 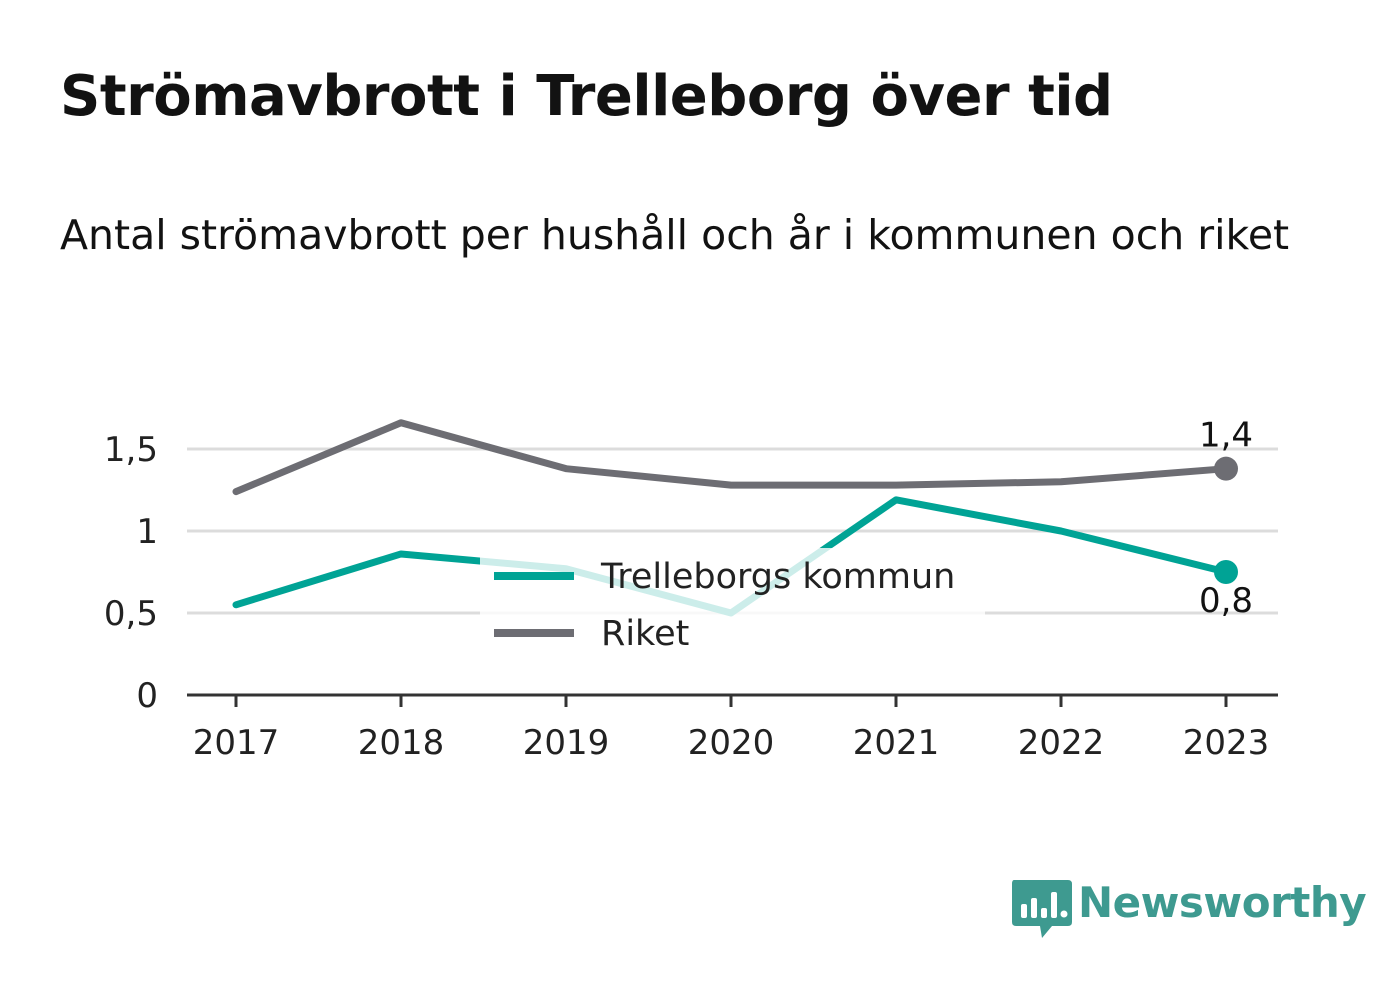 What do you see at coordinates (645, 634) in the screenshot?
I see `legend-label: Riket` at bounding box center [645, 634].